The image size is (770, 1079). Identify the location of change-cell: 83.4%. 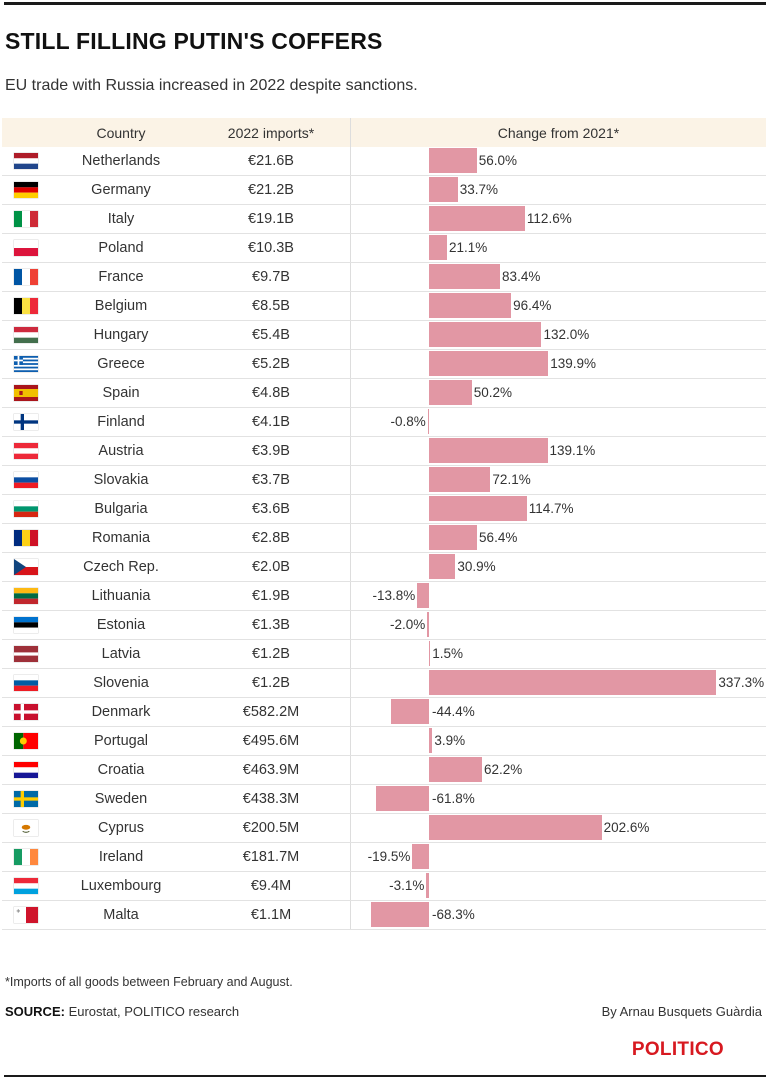
(558, 277).